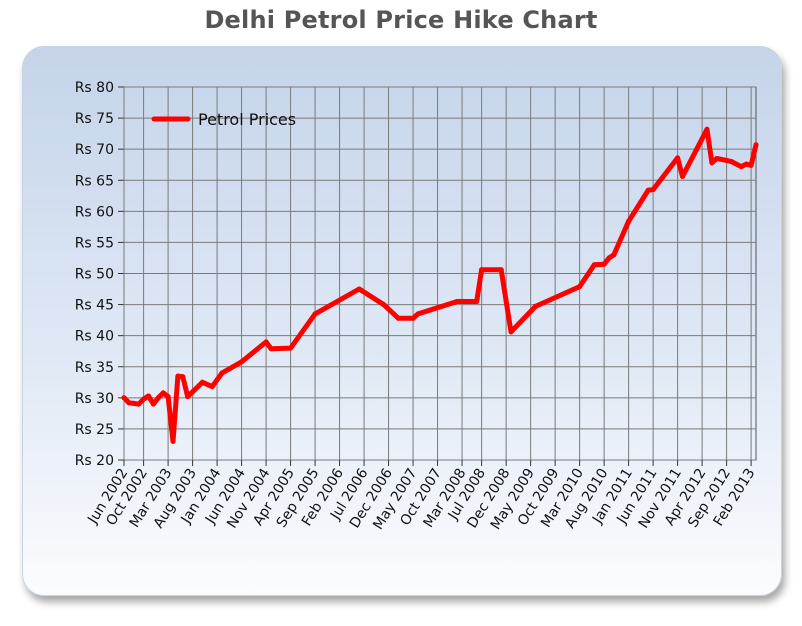 This screenshot has height=626, width=802. I want to click on y-tick-label: Rs 35, so click(94, 368).